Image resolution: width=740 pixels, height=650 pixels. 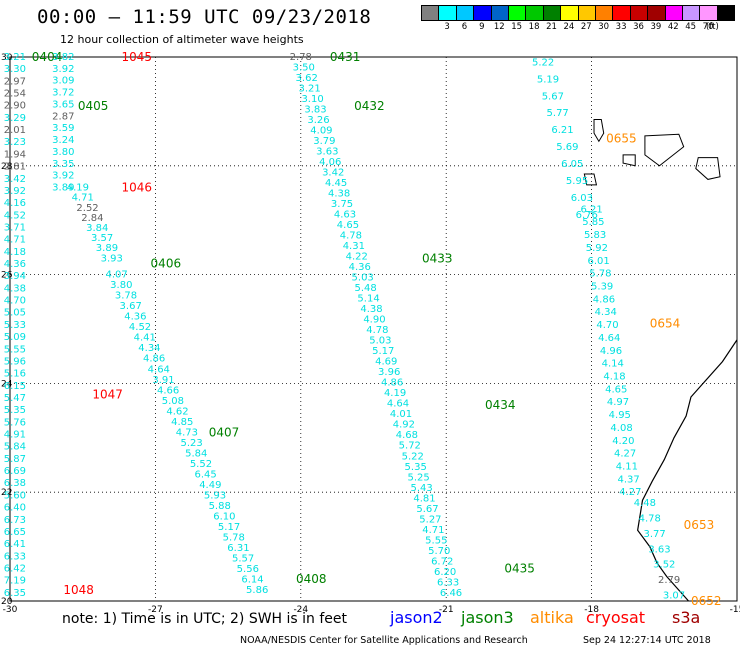 What do you see at coordinates (664, 150) in the screenshot?
I see `island-outline` at bounding box center [664, 150].